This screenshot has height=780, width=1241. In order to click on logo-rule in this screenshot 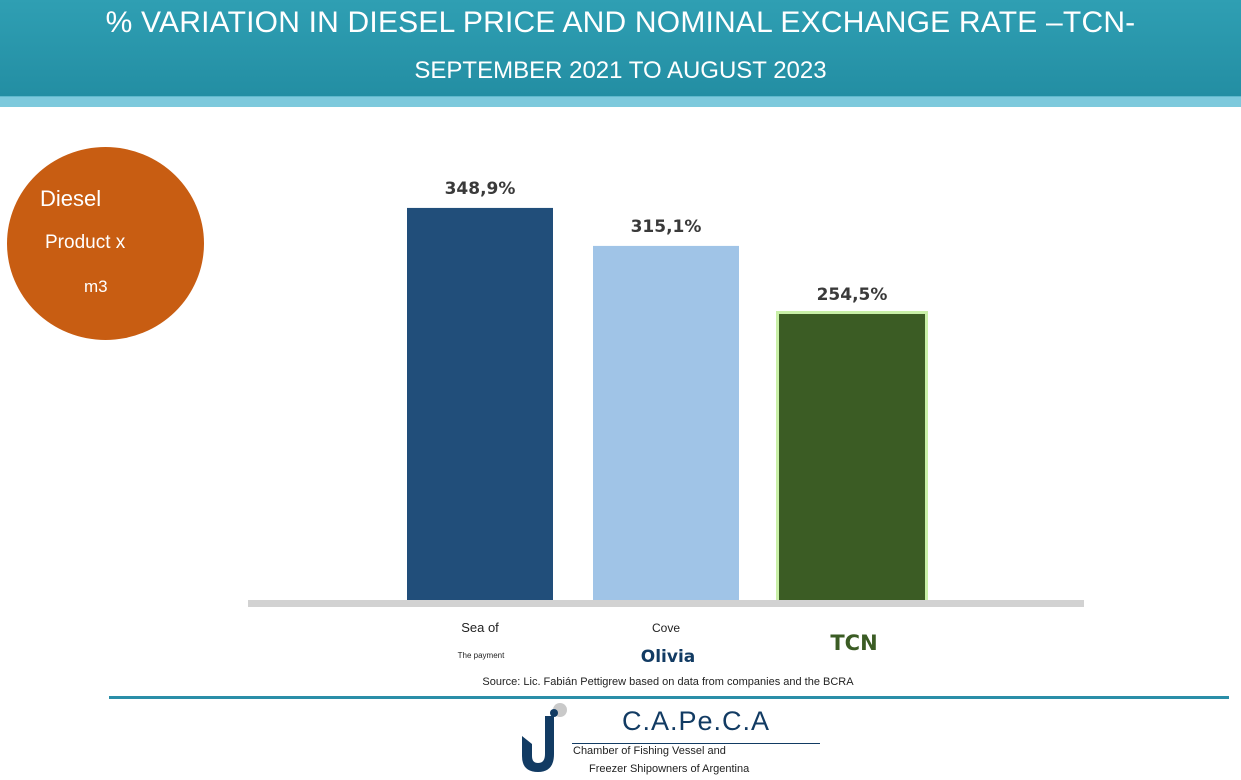, I will do `click(696, 743)`.